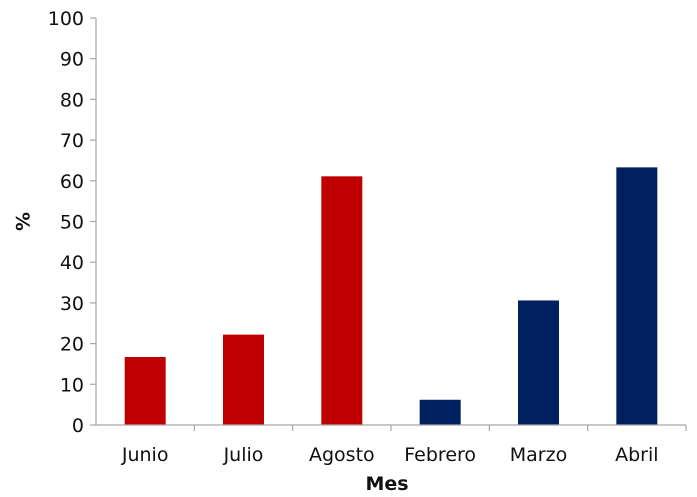 This screenshot has width=697, height=497. What do you see at coordinates (538, 362) in the screenshot?
I see `bar-marzo` at bounding box center [538, 362].